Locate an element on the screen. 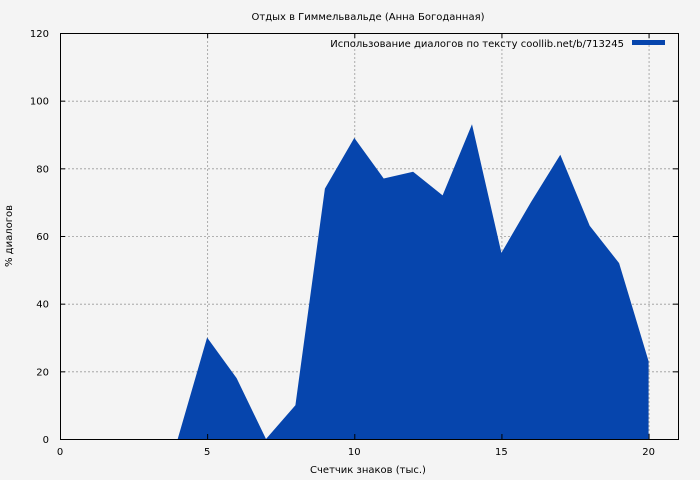  x-tick-label: 15 is located at coordinates (501, 452).